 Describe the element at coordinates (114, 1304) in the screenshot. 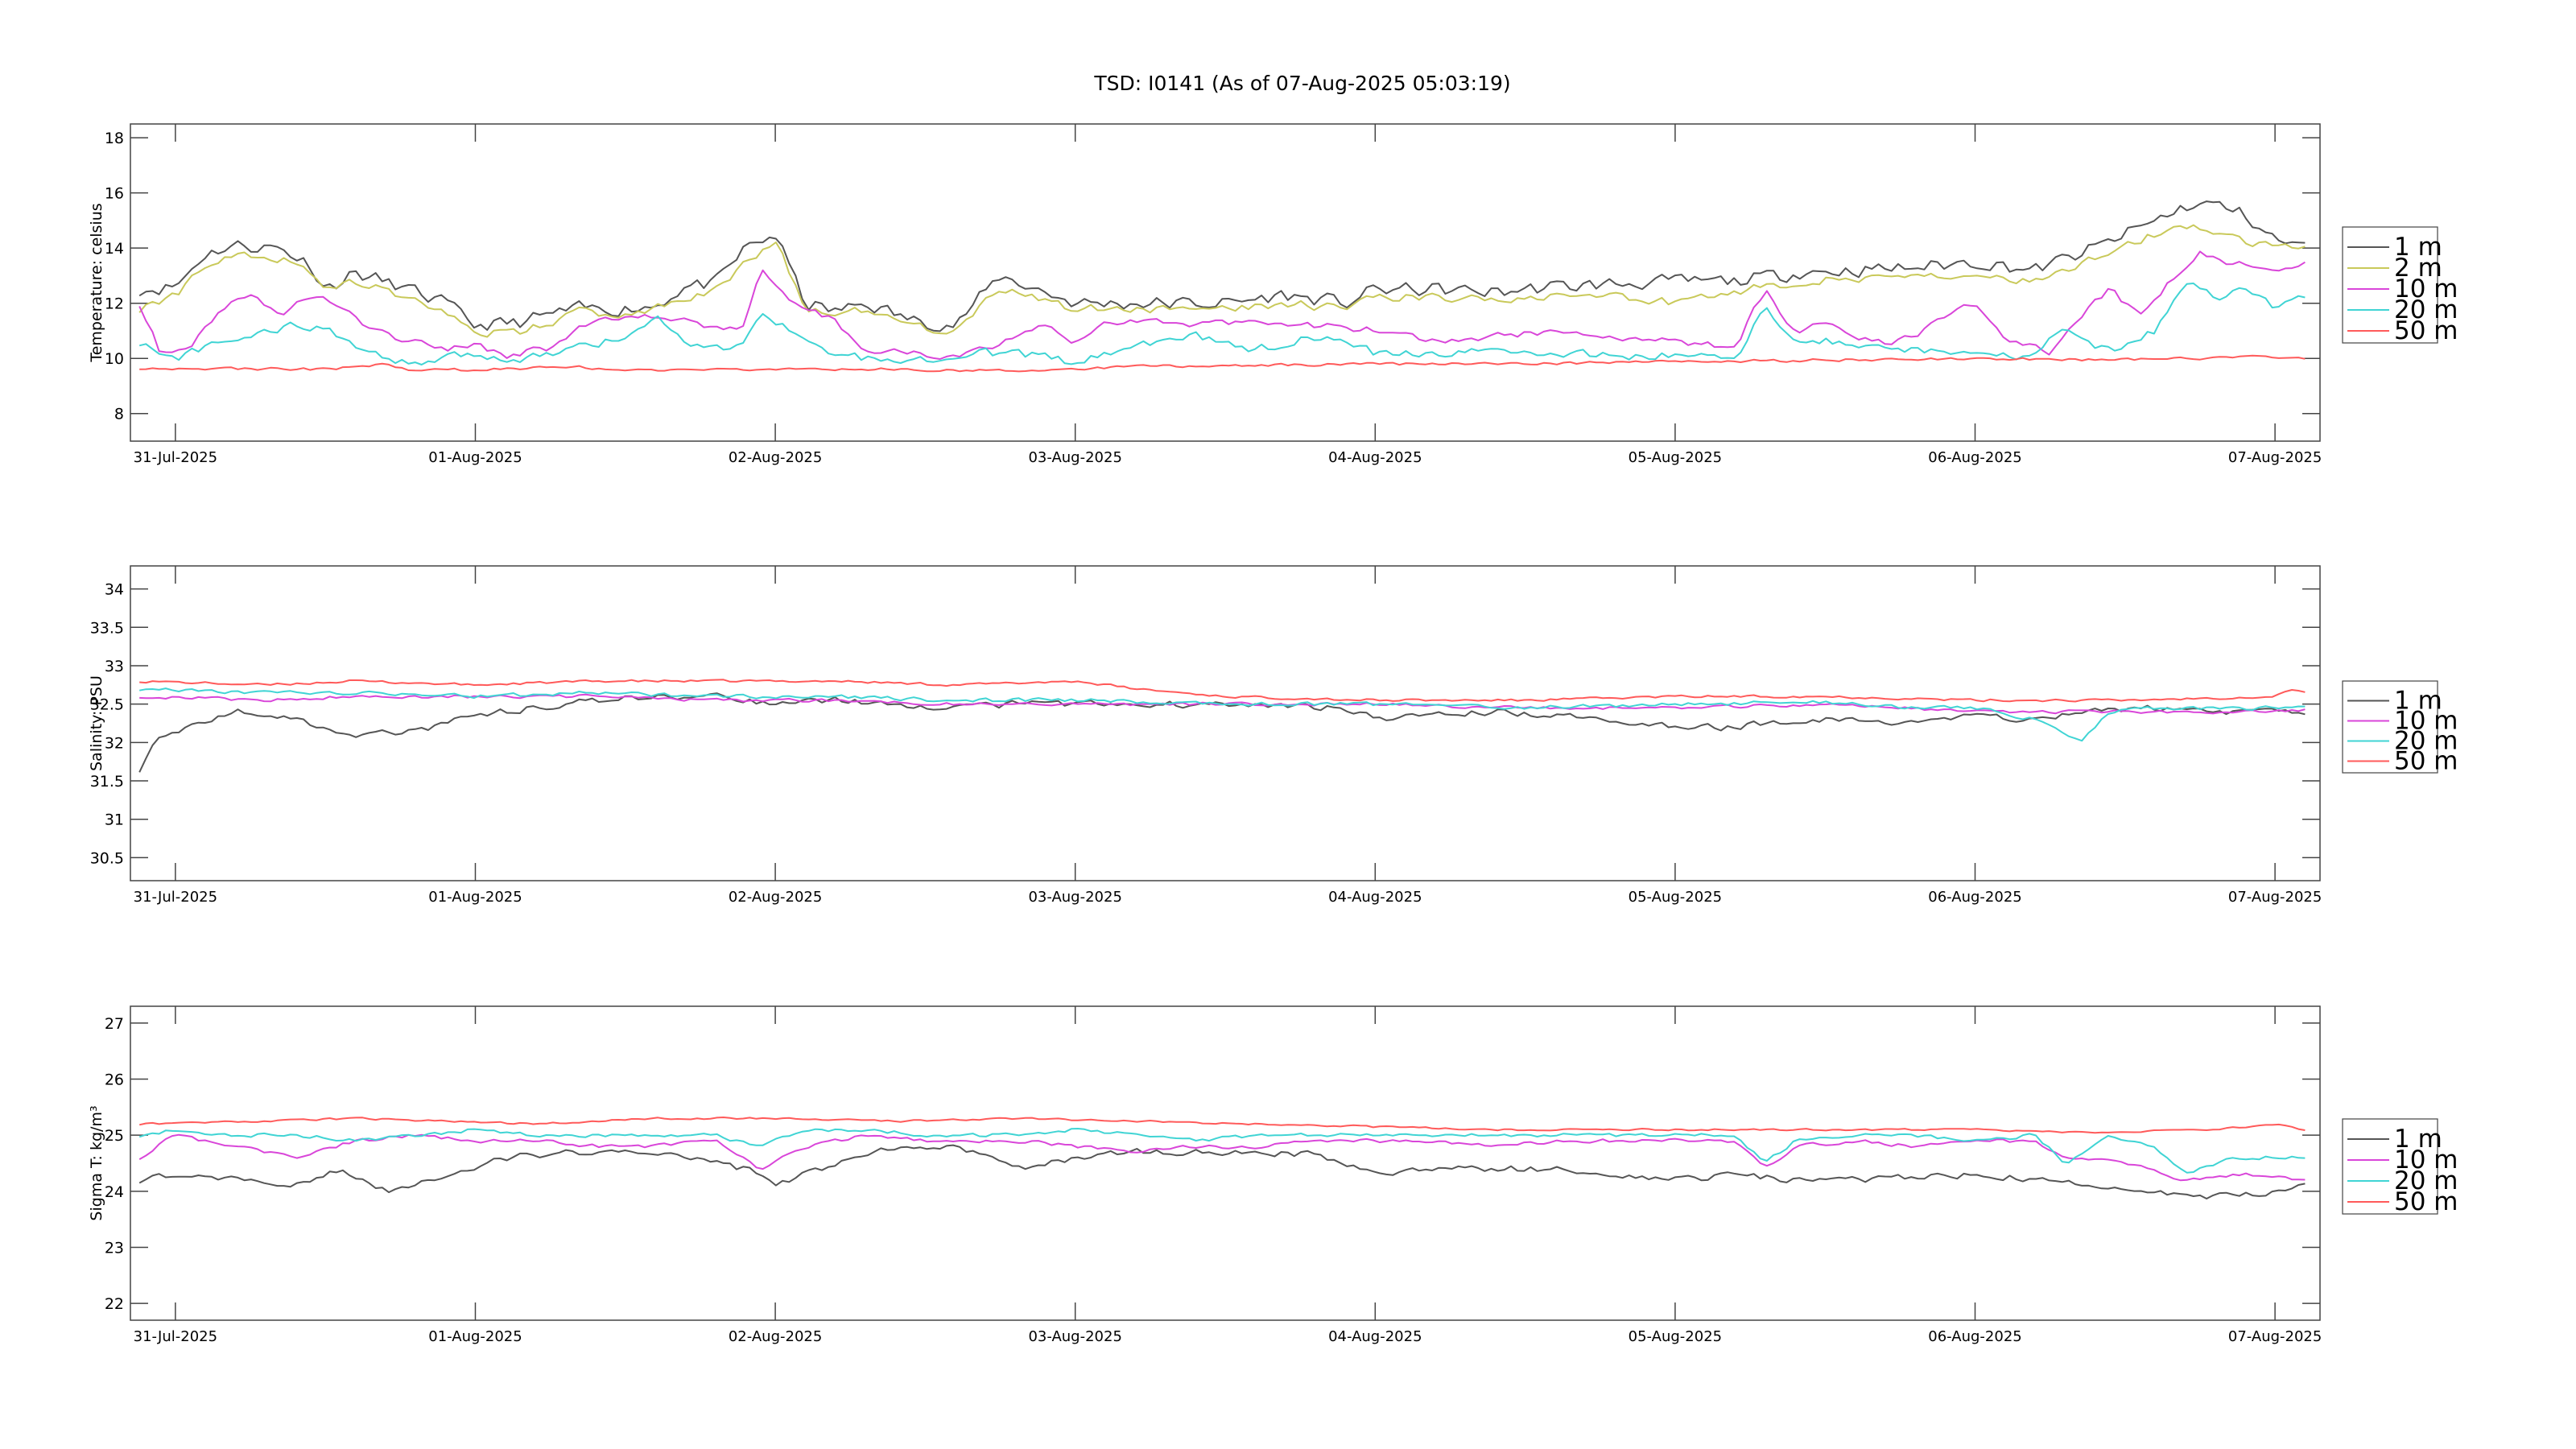

I see `y-tick-label: 22` at that location.